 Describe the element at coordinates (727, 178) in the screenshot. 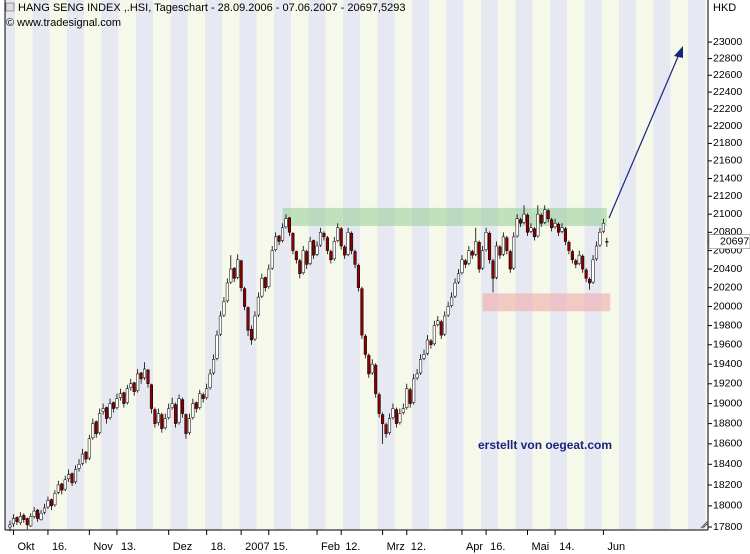

I see `y-tick-label: 21400` at that location.